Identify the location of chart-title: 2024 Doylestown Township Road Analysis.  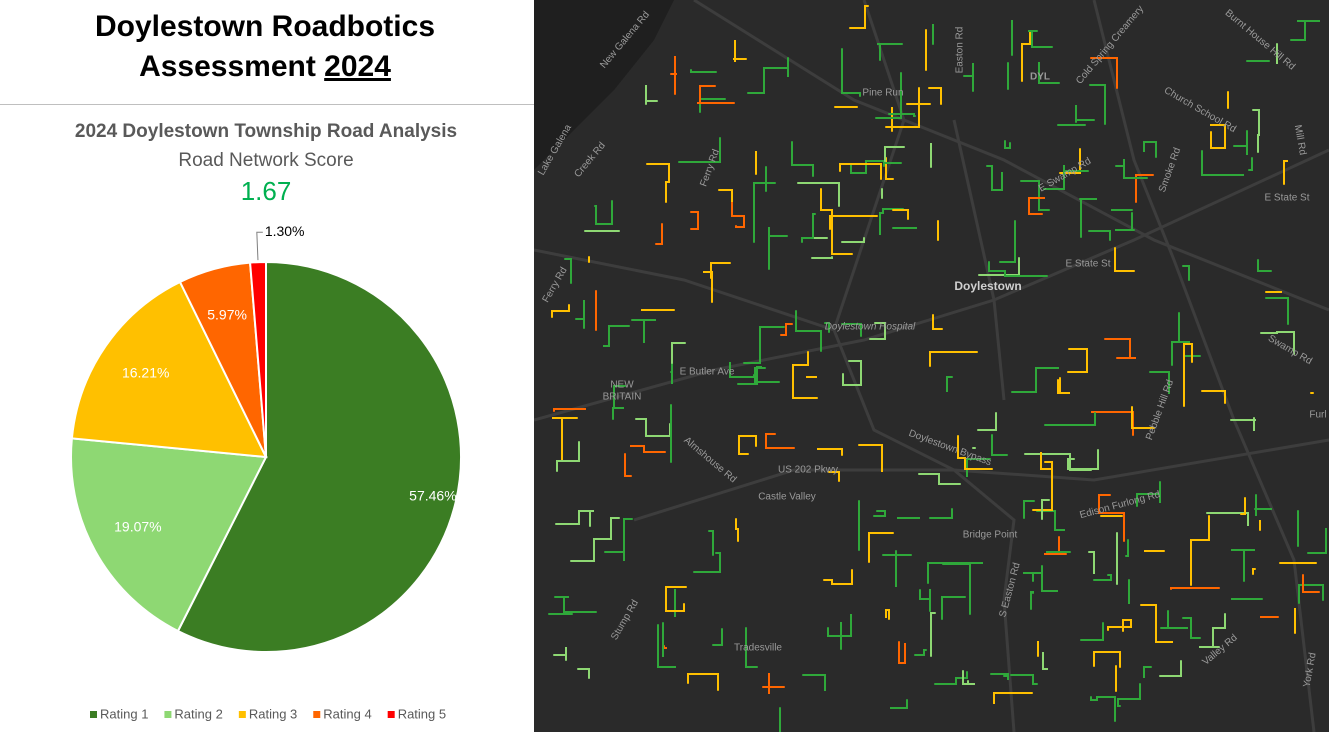
(266, 131).